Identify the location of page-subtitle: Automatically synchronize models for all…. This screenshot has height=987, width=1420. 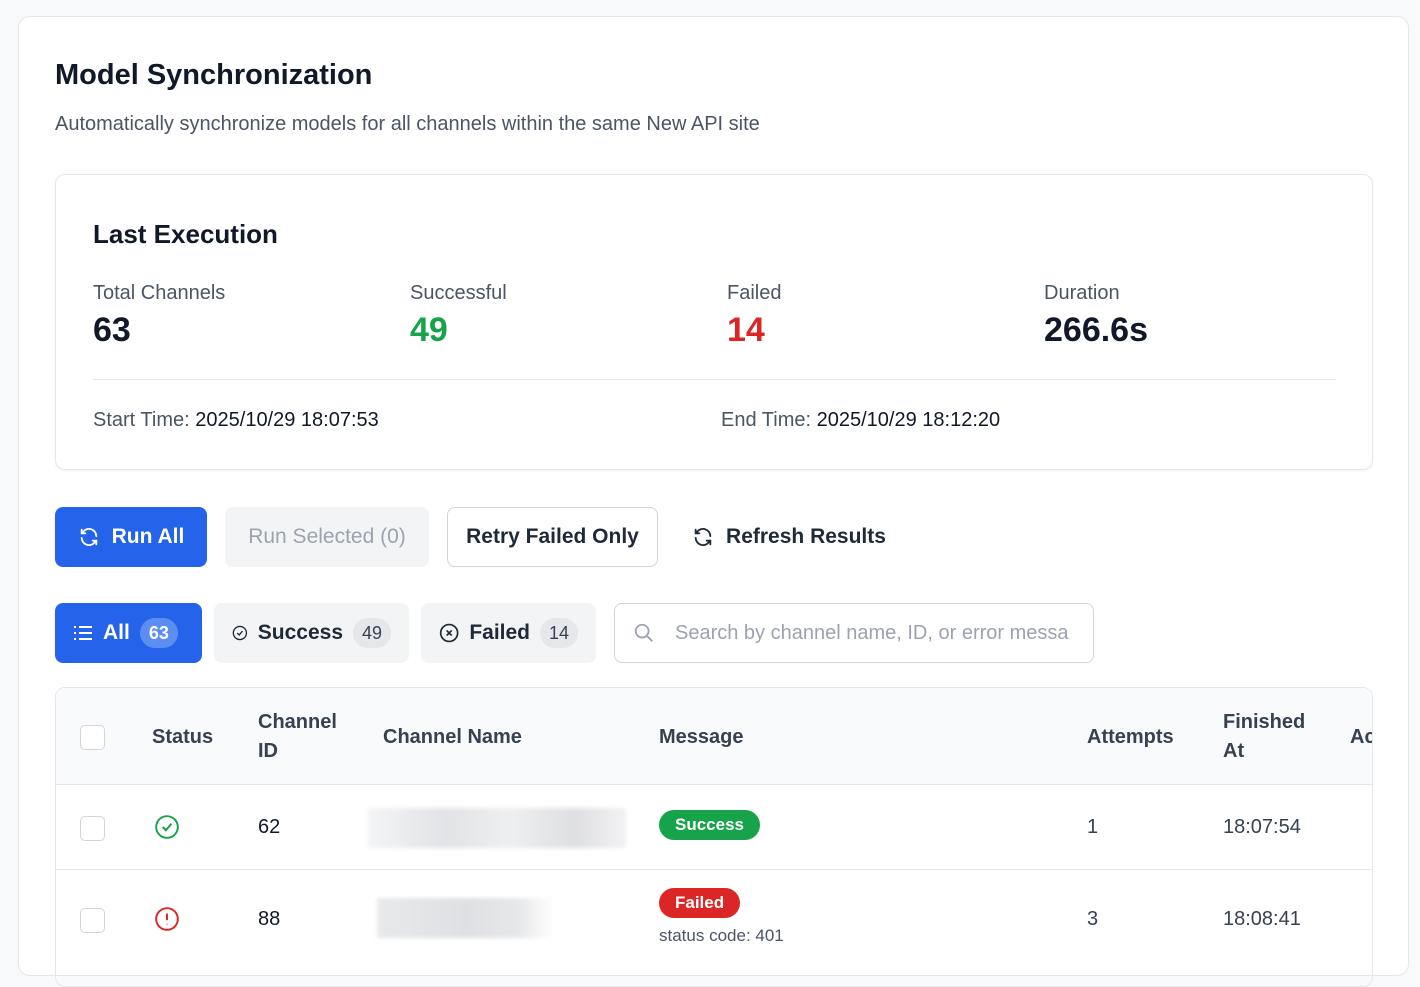
(407, 124).